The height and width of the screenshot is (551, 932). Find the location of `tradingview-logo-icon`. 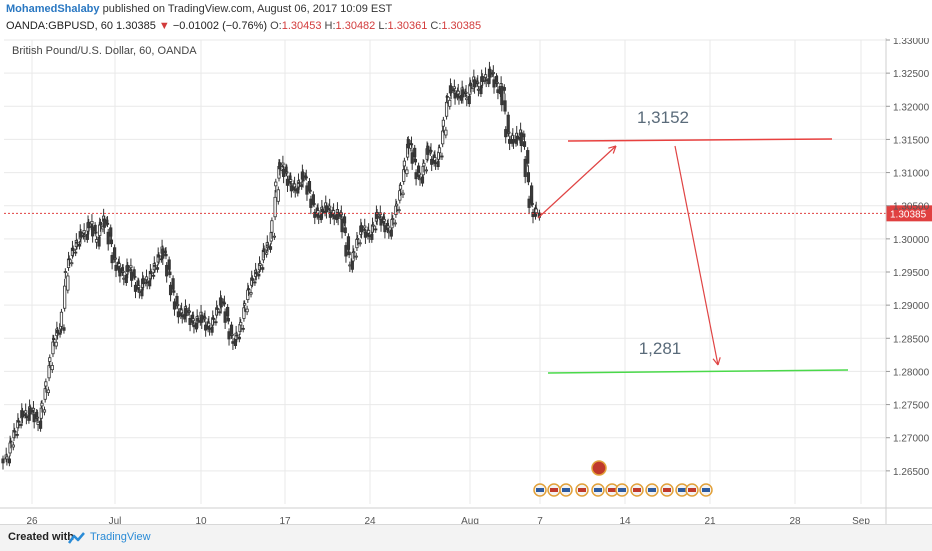

tradingview-logo-icon is located at coordinates (76, 538).